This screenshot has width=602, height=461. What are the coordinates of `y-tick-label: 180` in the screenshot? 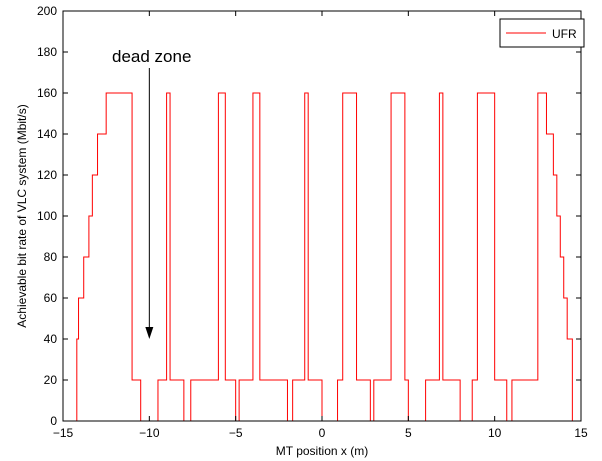 It's located at (47, 52).